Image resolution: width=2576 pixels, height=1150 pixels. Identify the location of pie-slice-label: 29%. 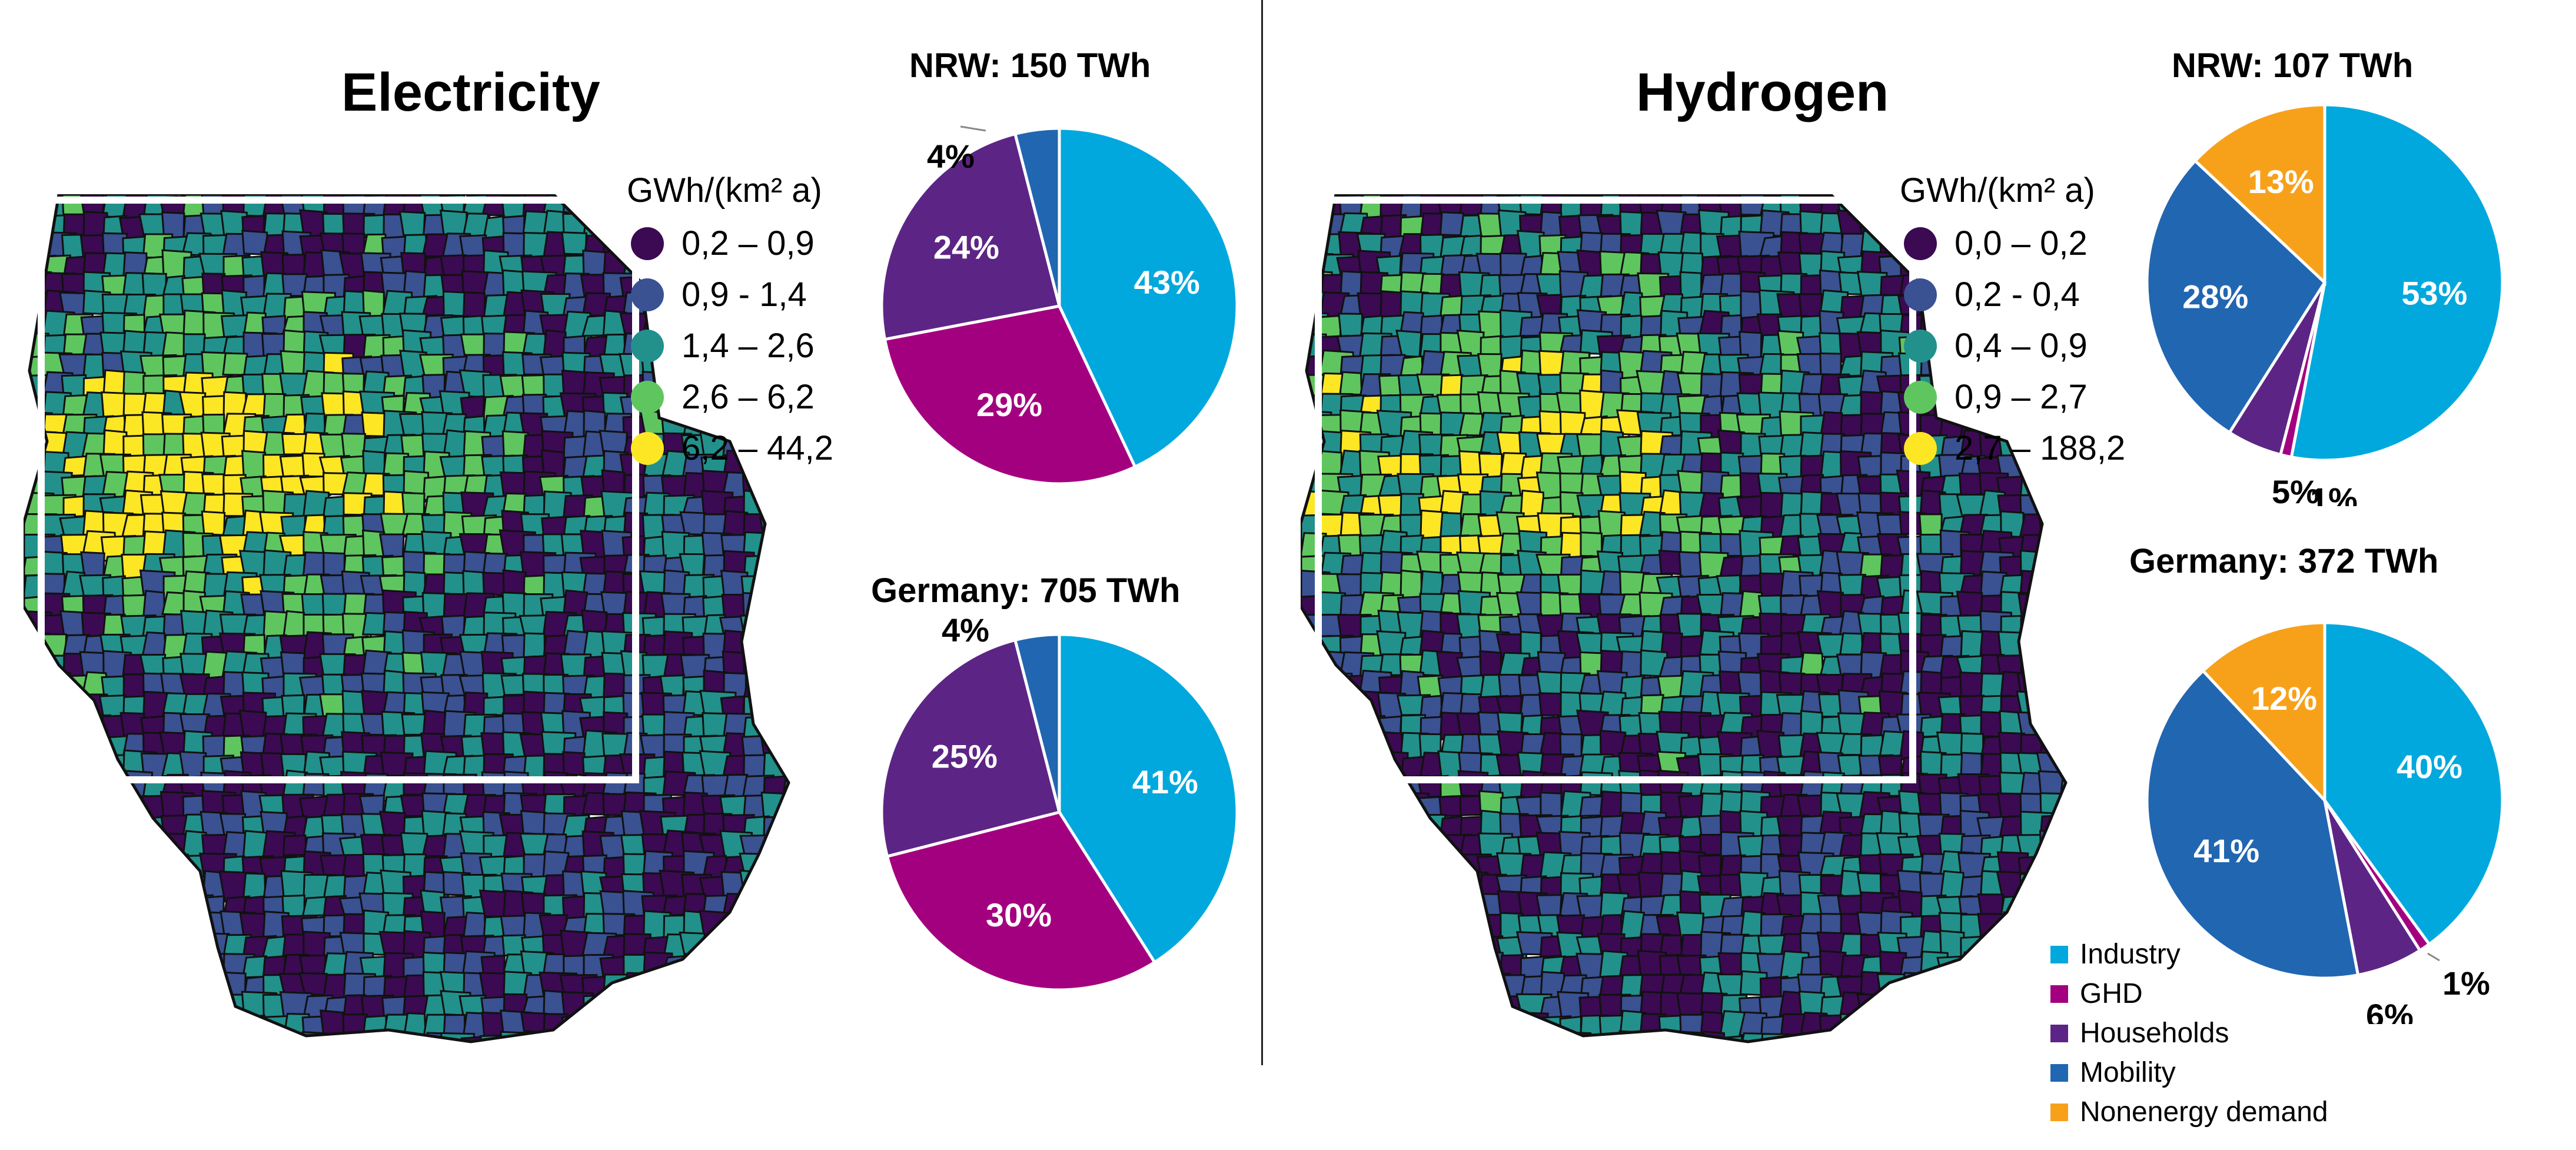
(1009, 404).